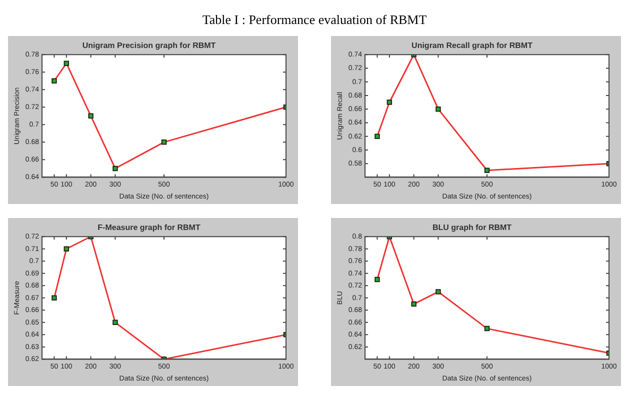 Image resolution: width=629 pixels, height=401 pixels. What do you see at coordinates (472, 45) in the screenshot?
I see `chart-title: Unigram Recall graph for RBMT` at bounding box center [472, 45].